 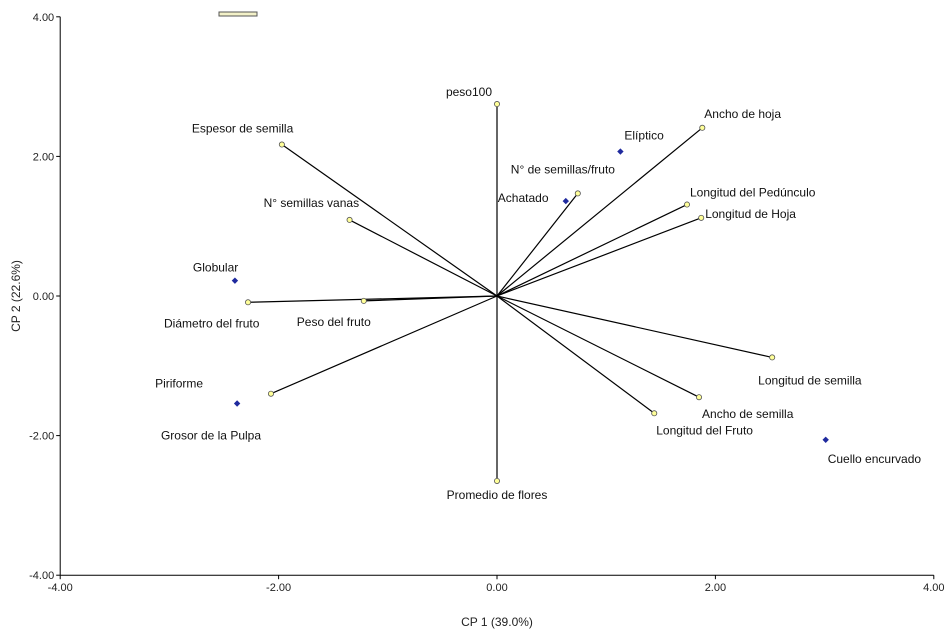 What do you see at coordinates (281, 144) in the screenshot?
I see `vector-end-espesor-de-semilla` at bounding box center [281, 144].